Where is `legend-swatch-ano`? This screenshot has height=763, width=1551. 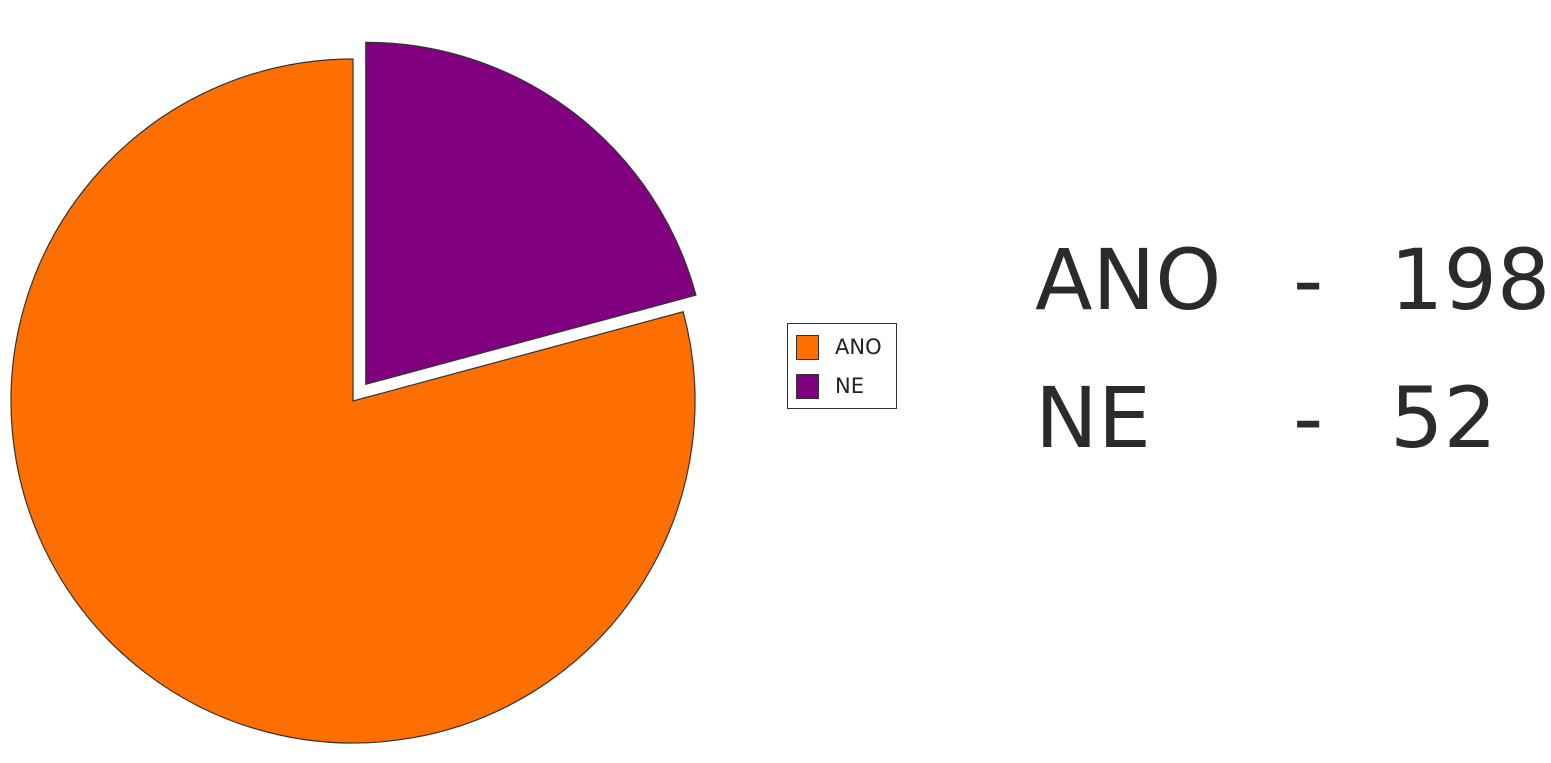 legend-swatch-ano is located at coordinates (807, 347).